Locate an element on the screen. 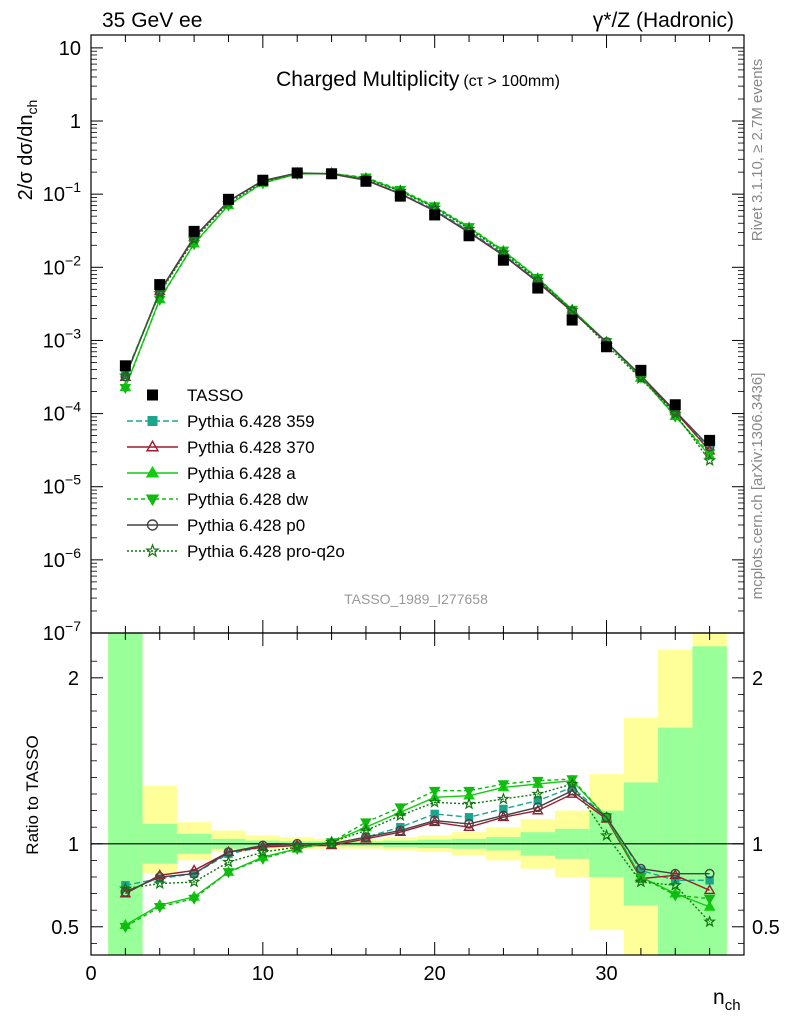 The width and height of the screenshot is (786, 1024). y-axis-label-main: 2/σ dσ/dn is located at coordinates (26, 157).